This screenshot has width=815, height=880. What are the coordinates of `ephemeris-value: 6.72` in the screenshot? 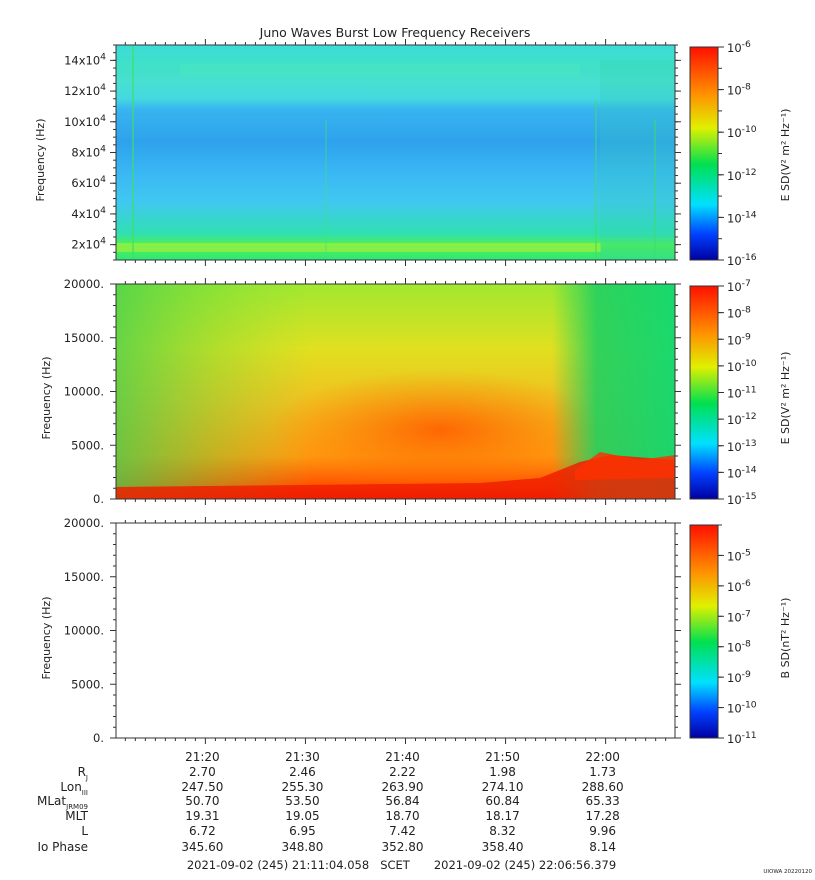 It's located at (202, 831).